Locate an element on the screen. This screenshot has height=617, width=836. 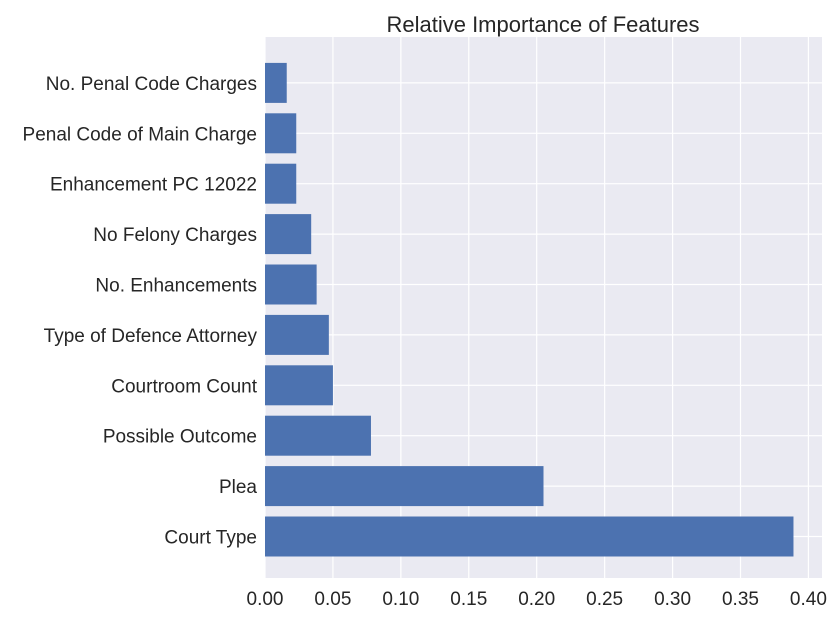
x-tick-label: 0.30 is located at coordinates (672, 599).